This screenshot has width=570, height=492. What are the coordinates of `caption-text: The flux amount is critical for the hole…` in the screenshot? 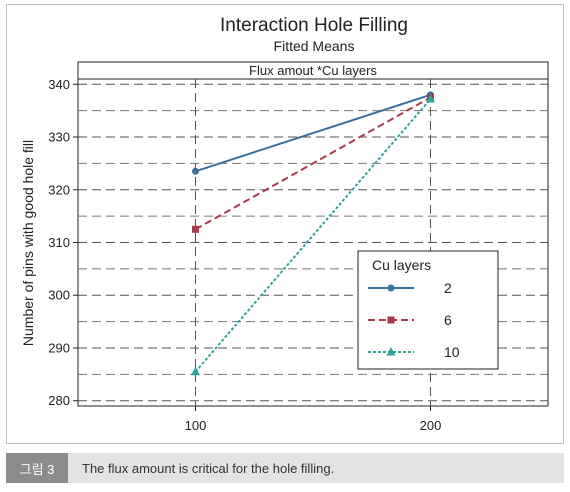 It's located at (208, 468).